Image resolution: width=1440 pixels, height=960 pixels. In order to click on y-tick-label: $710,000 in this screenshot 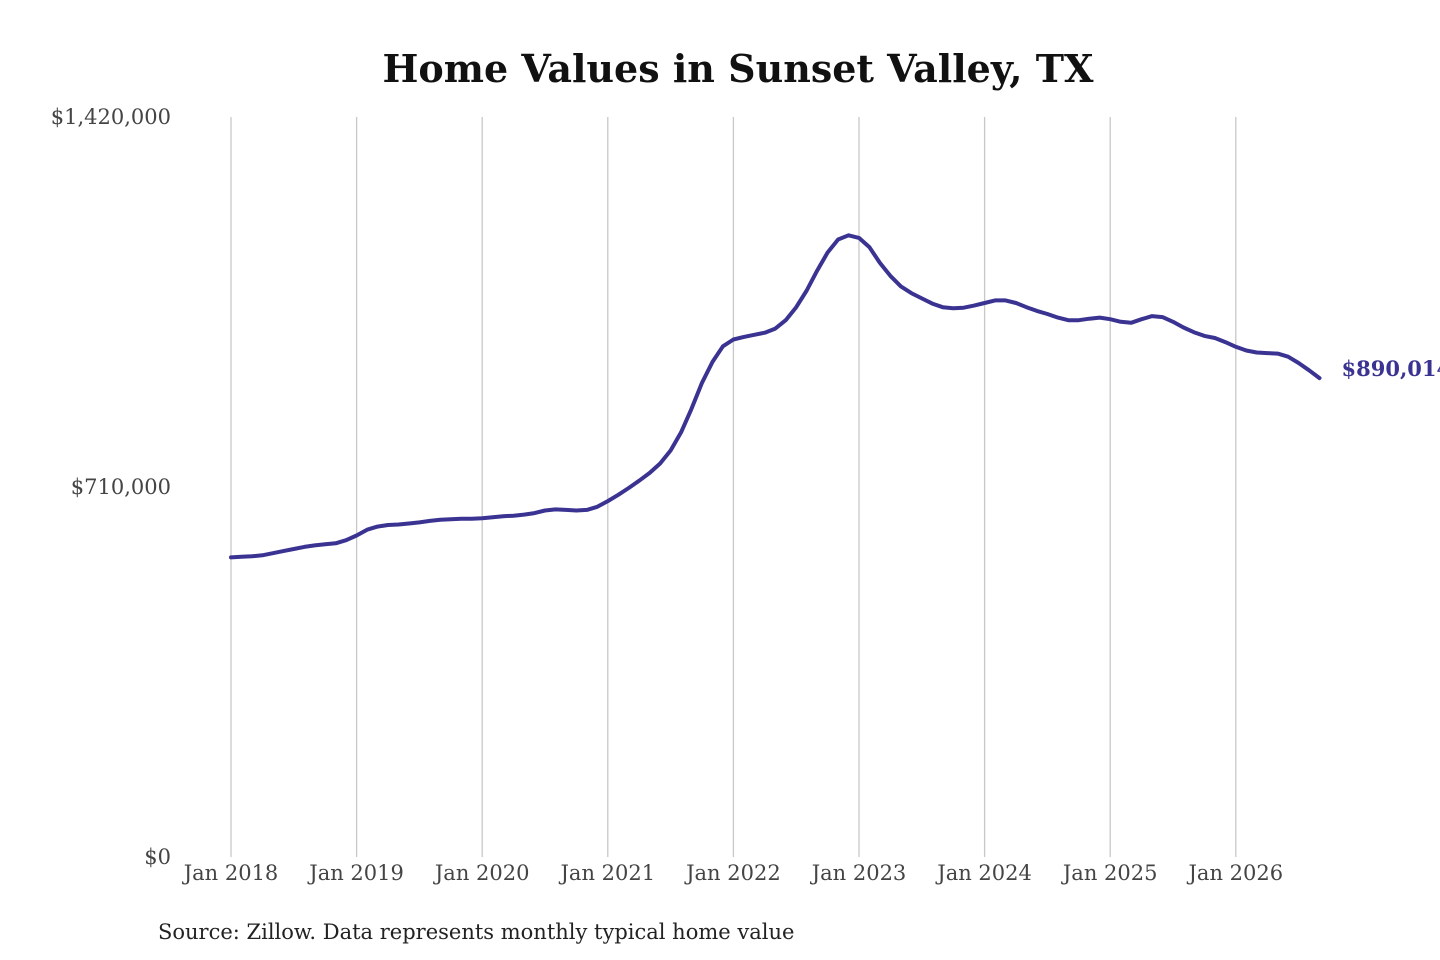, I will do `click(121, 487)`.